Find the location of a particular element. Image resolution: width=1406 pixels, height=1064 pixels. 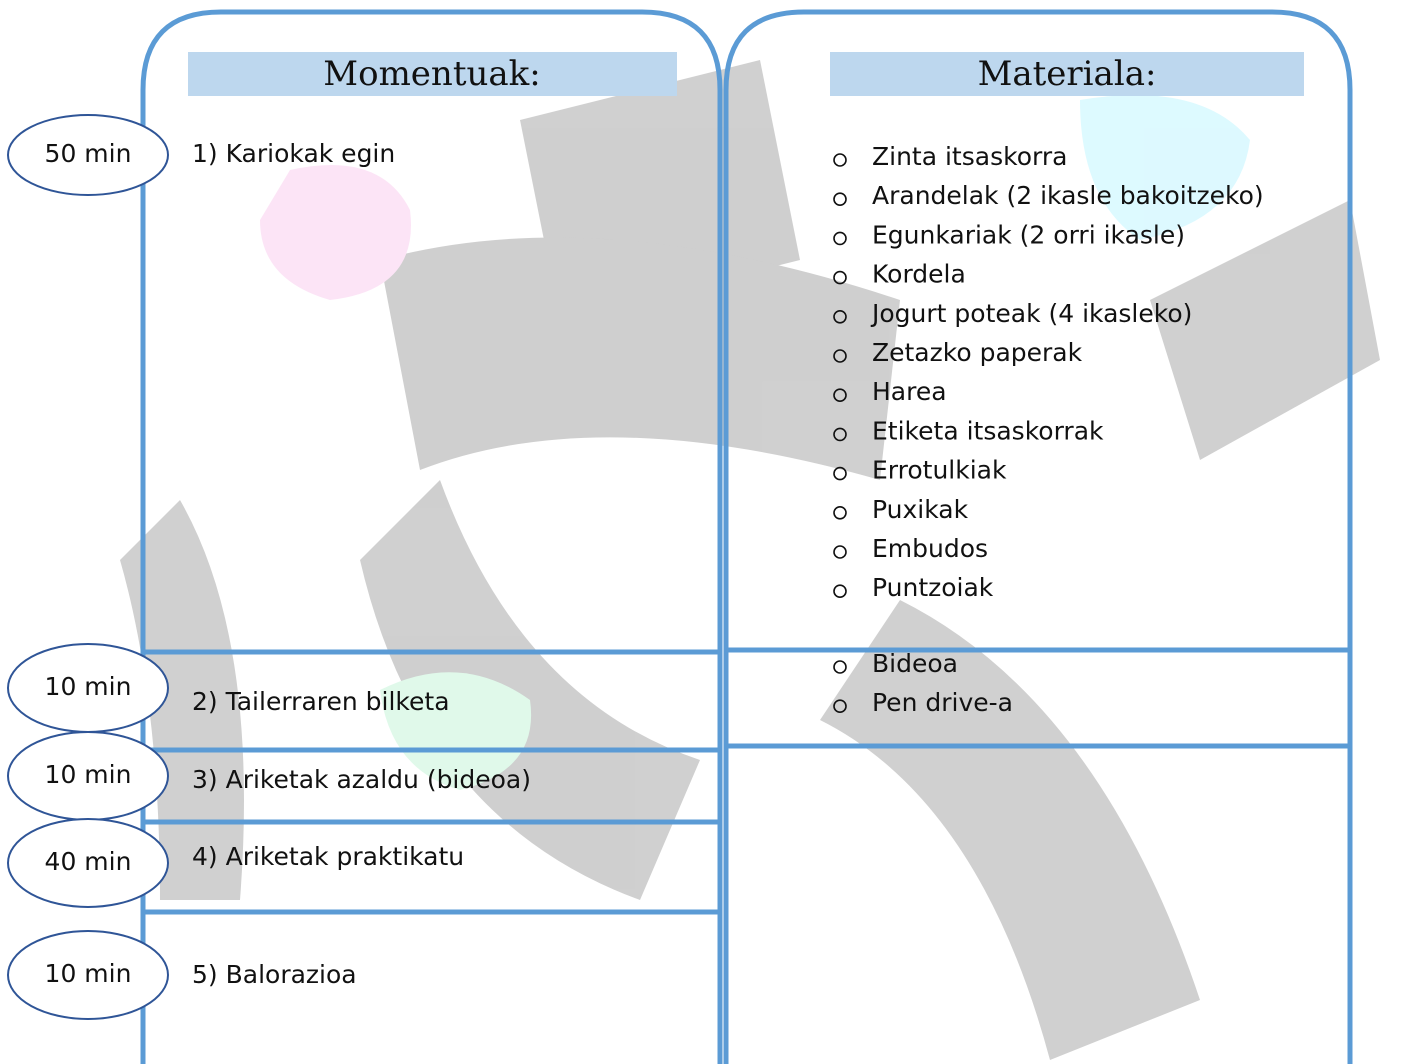

material-item: Puxikak is located at coordinates (920, 509).